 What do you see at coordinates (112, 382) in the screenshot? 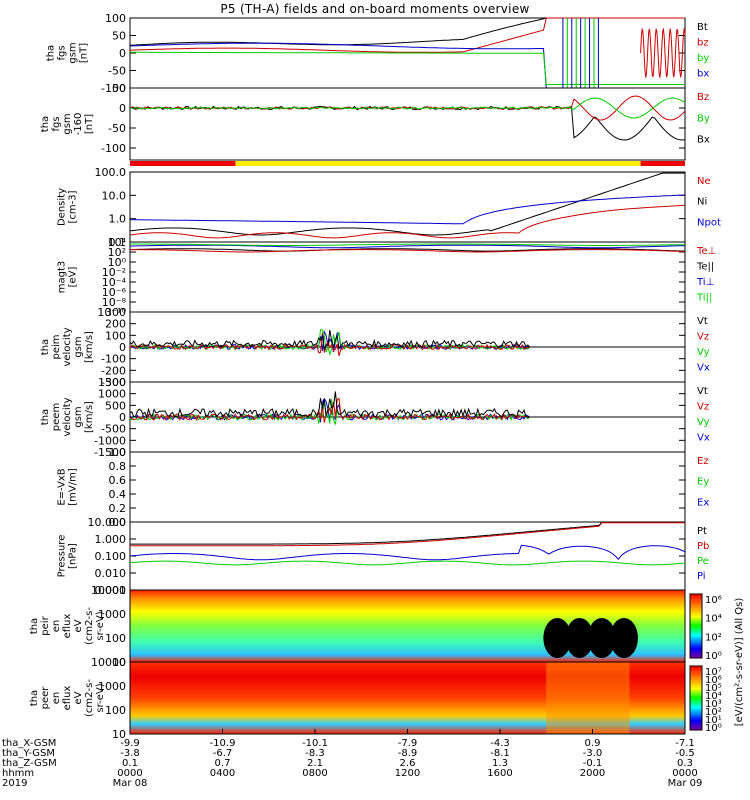
I see `ytick-label-peem_velocity: 1500` at bounding box center [112, 382].